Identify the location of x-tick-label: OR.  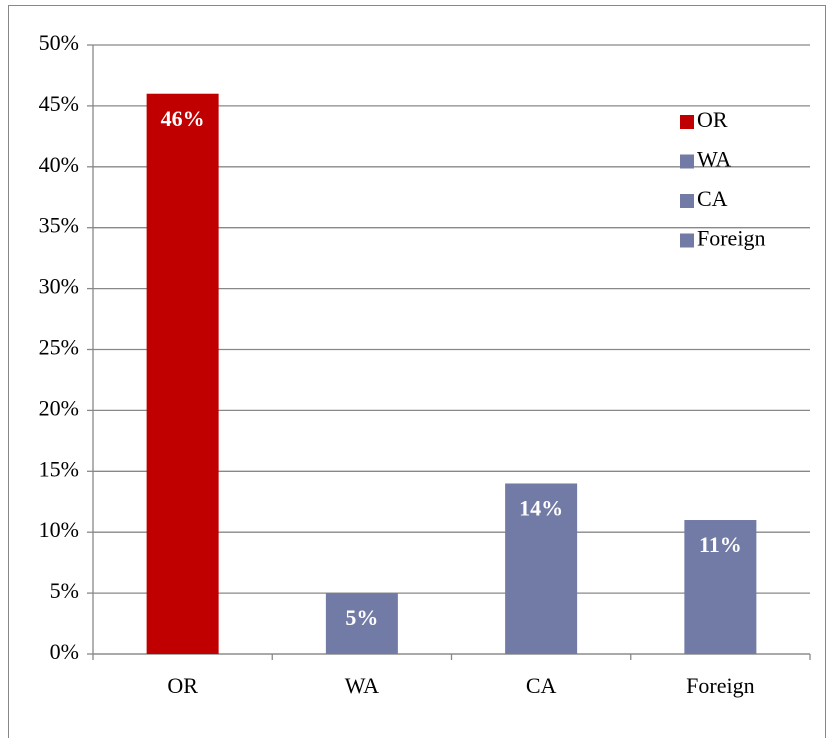
(182, 685).